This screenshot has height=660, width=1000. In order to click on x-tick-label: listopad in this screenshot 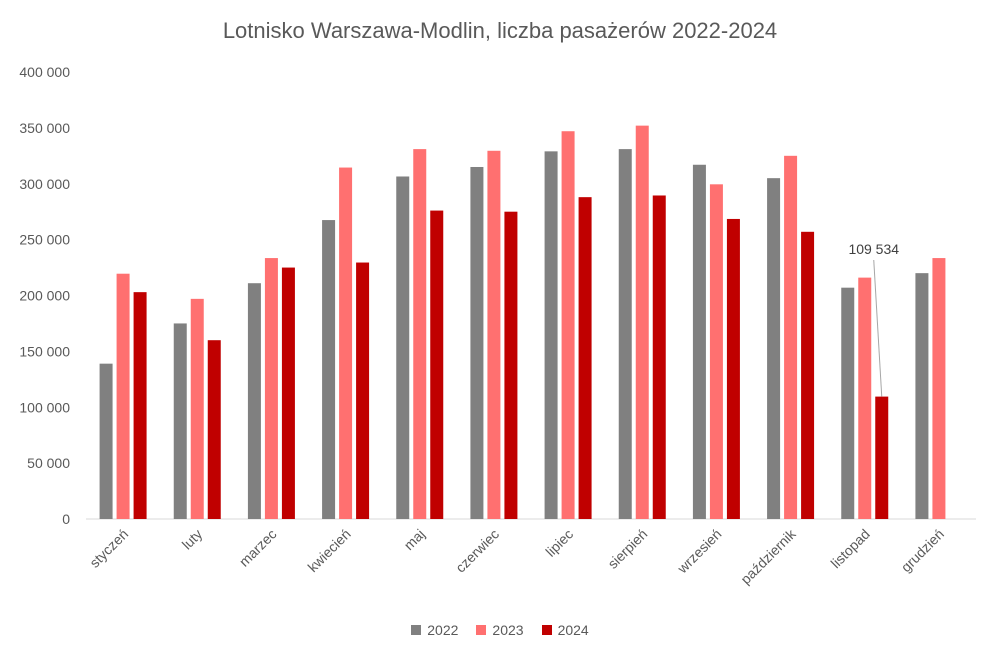, I will do `click(849, 548)`.